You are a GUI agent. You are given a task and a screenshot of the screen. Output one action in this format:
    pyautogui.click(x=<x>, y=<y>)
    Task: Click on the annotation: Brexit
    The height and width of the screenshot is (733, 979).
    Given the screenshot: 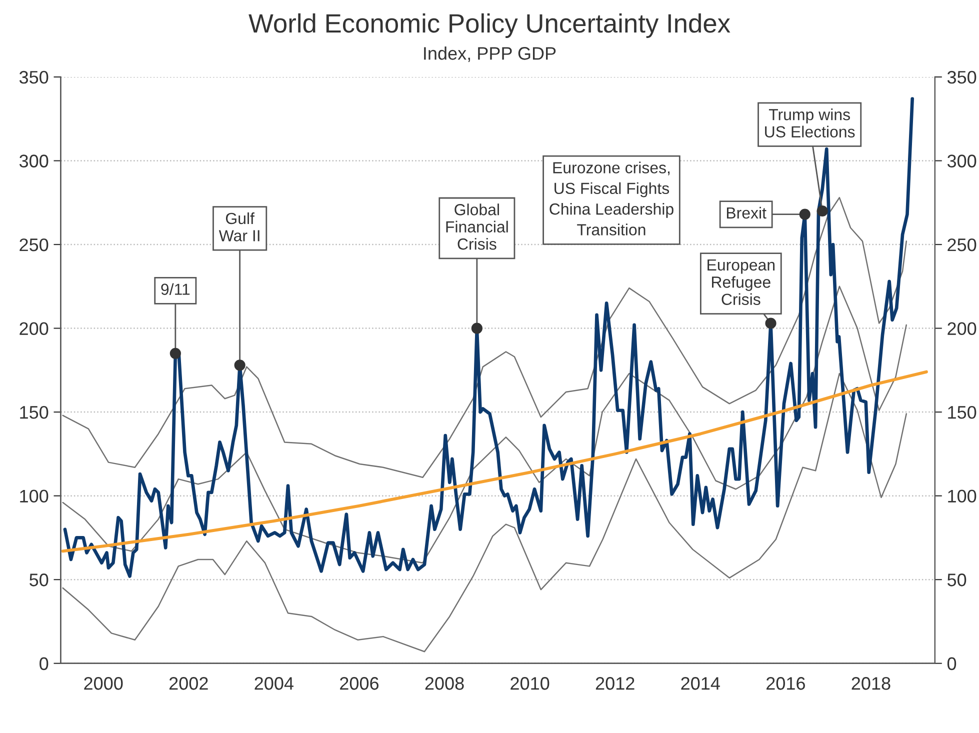 What is the action you would take?
    pyautogui.click(x=746, y=212)
    